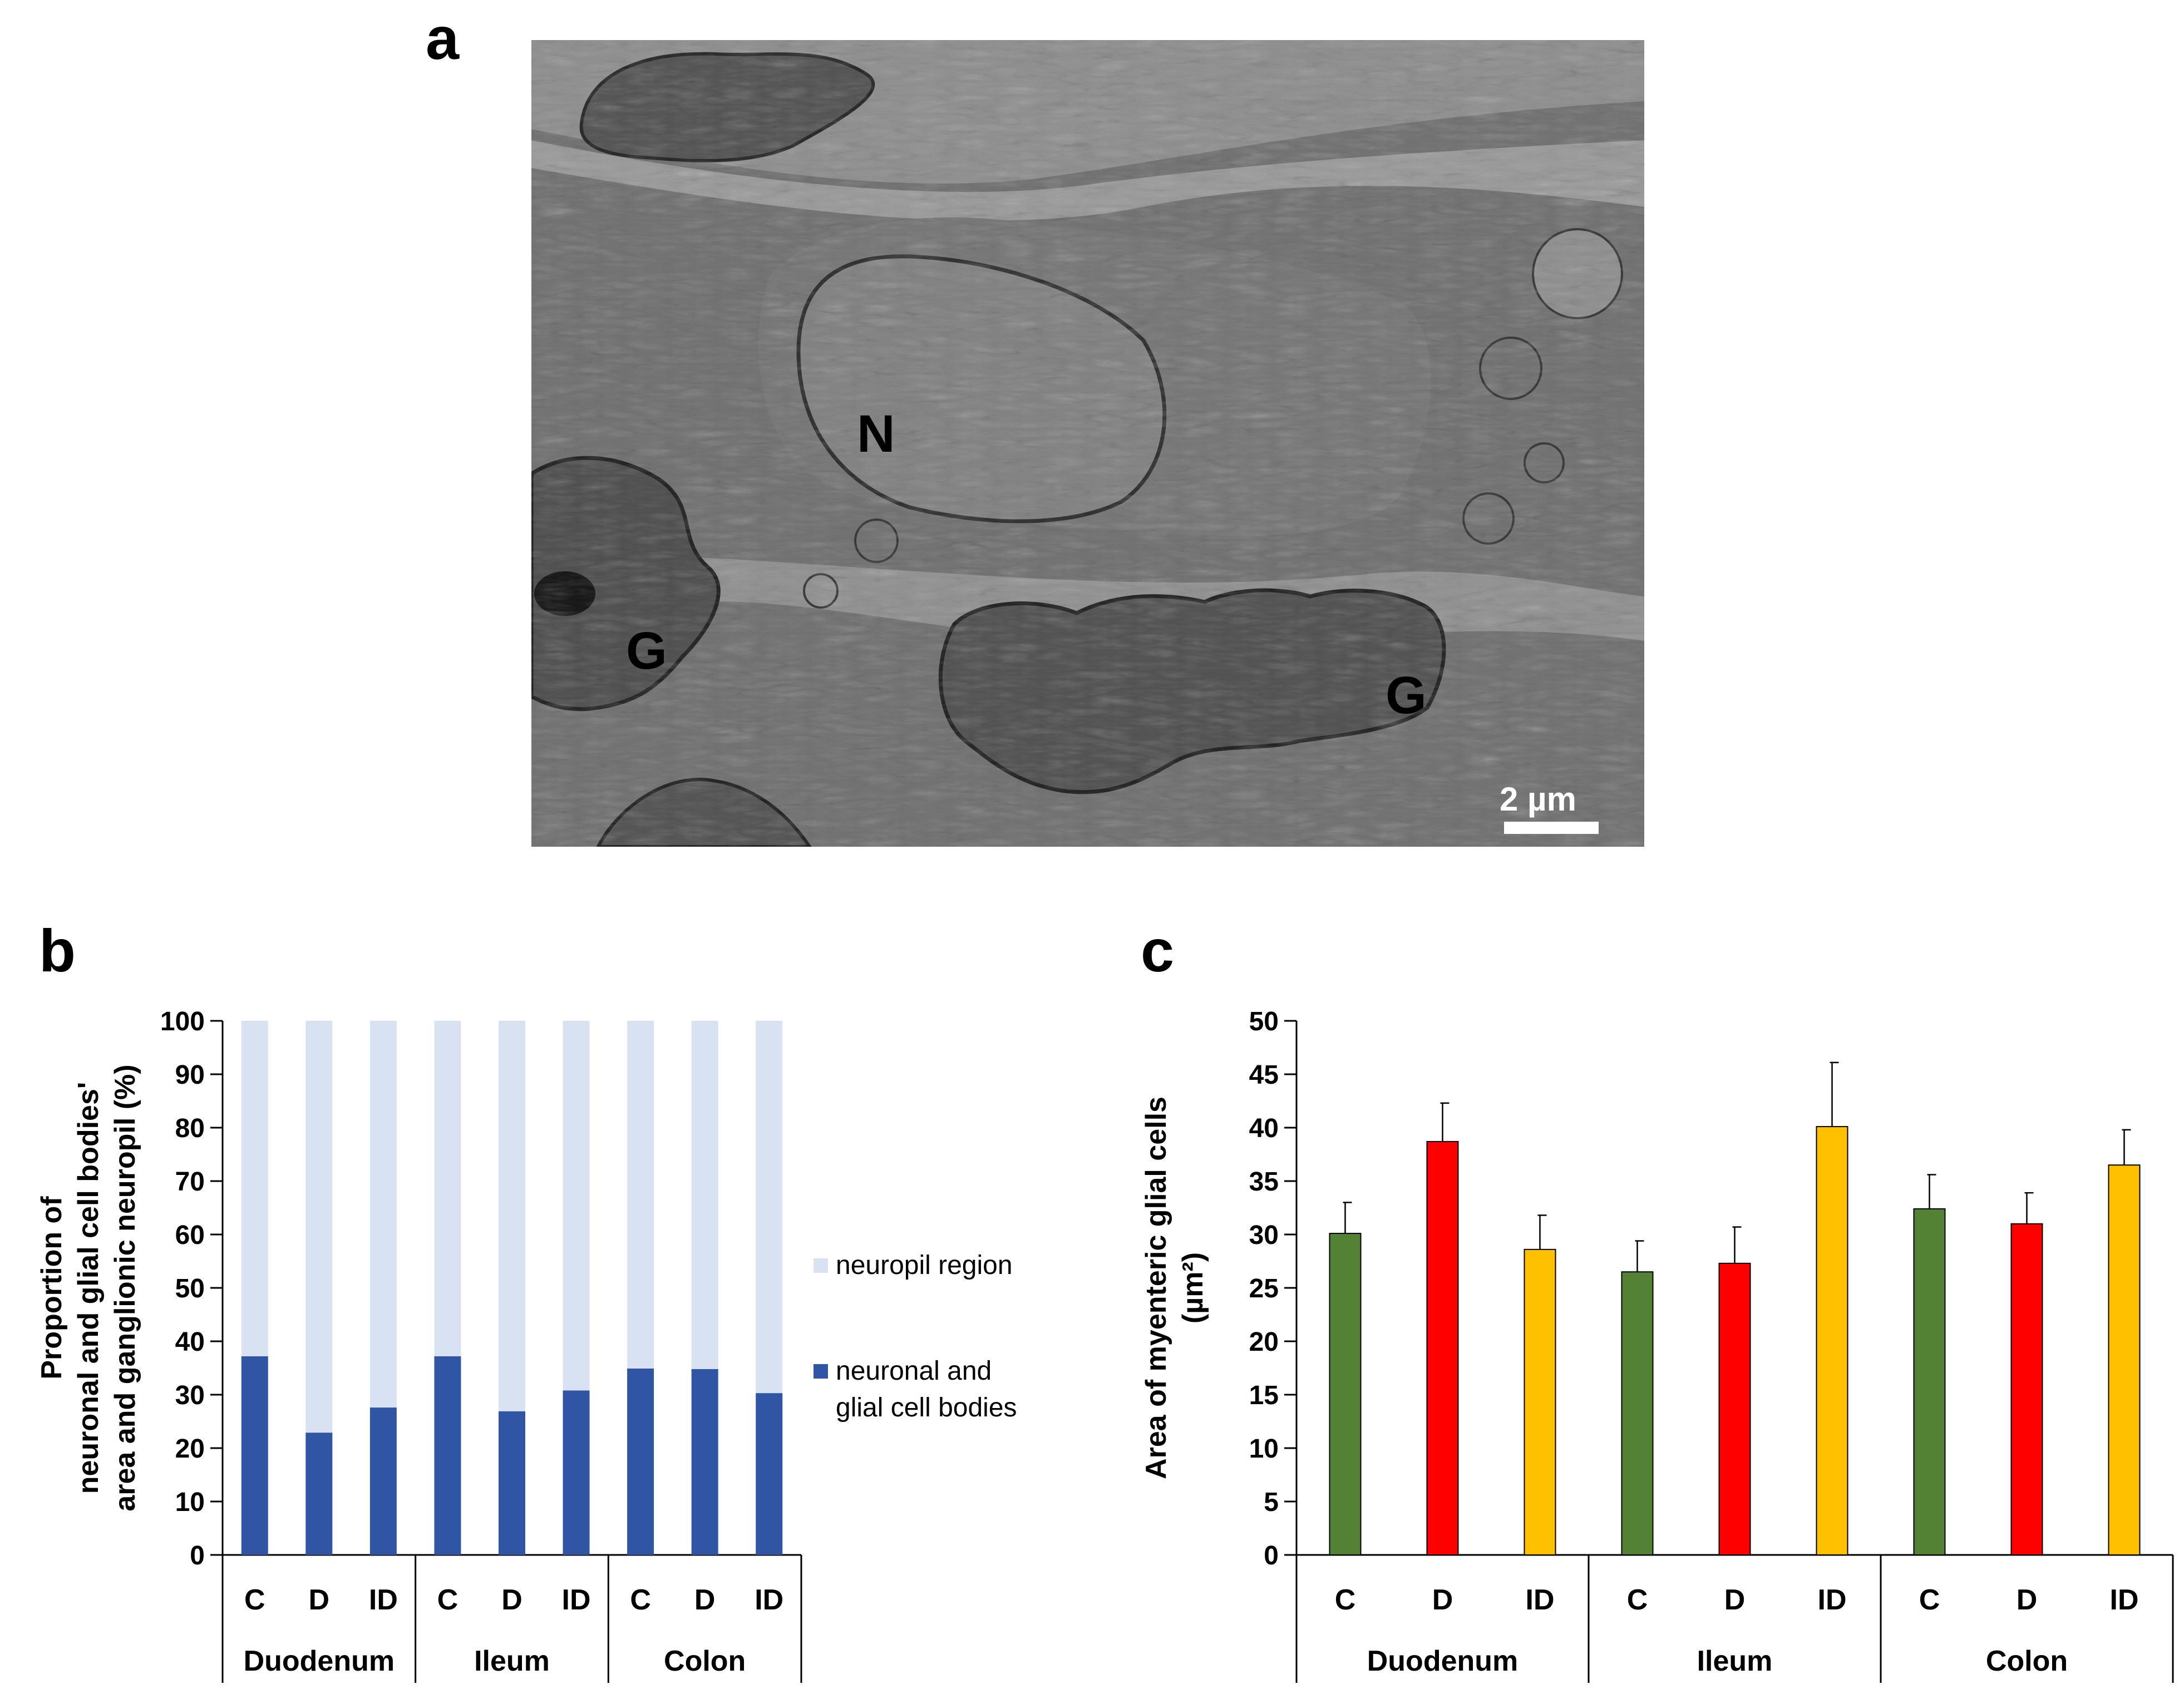 This screenshot has width=2184, height=1694. I want to click on legend-label-neuropil: neuropil region, so click(924, 1265).